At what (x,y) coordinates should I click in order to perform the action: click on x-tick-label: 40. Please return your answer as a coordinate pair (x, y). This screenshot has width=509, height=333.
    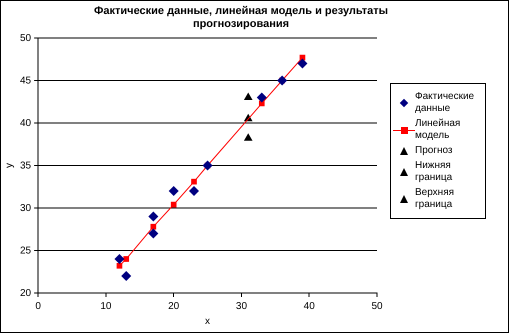
    Looking at the image, I should click on (310, 306).